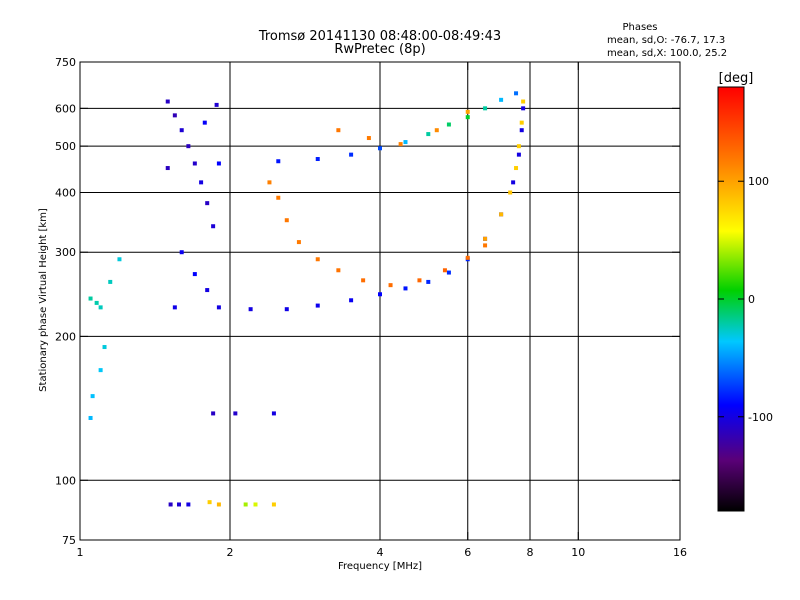 The image size is (800, 600). What do you see at coordinates (65, 146) in the screenshot?
I see `y-tick-label: 500` at bounding box center [65, 146].